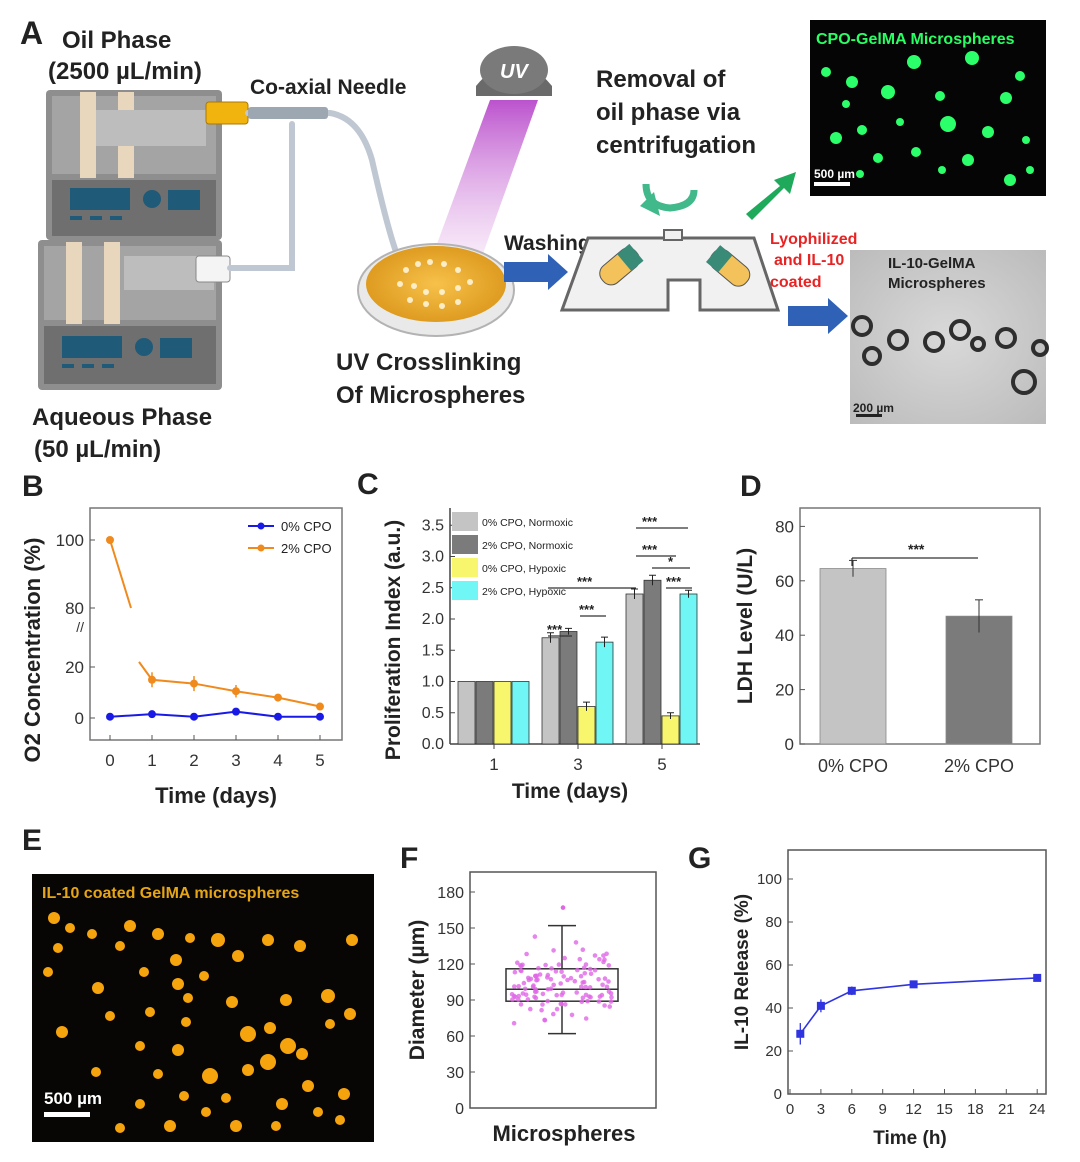 The width and height of the screenshot is (1080, 1162). I want to click on il10-scale-label: 200 µm, so click(873, 408).